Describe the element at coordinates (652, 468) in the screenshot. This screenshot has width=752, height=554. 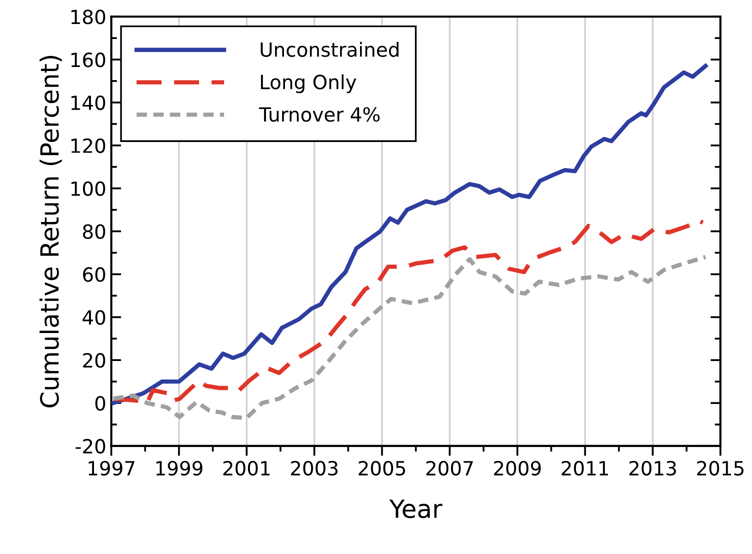
I see `x-tick-label: 2013` at that location.